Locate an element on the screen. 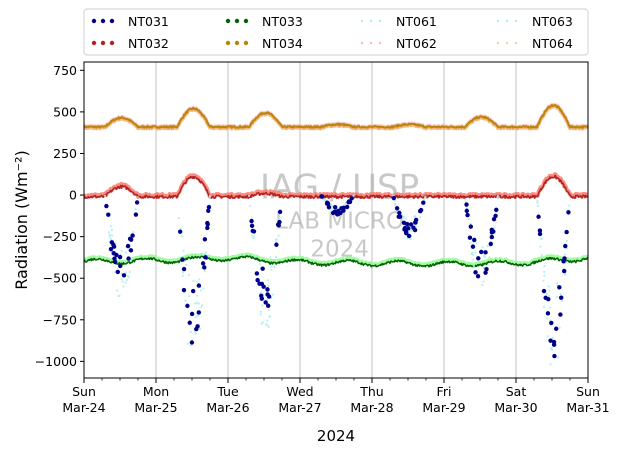 Image resolution: width=622 pixels, height=454 pixels. legend-entry-nt064: NT064 is located at coordinates (534, 43).